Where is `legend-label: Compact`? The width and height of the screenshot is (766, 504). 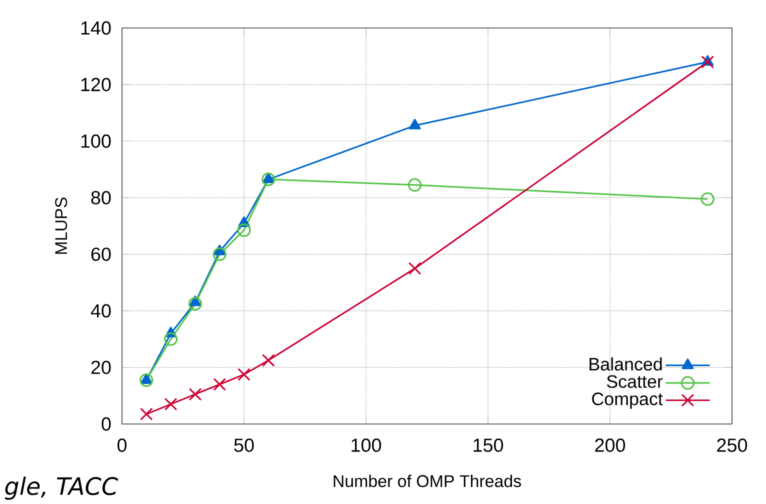
legend-label: Compact is located at coordinates (627, 400).